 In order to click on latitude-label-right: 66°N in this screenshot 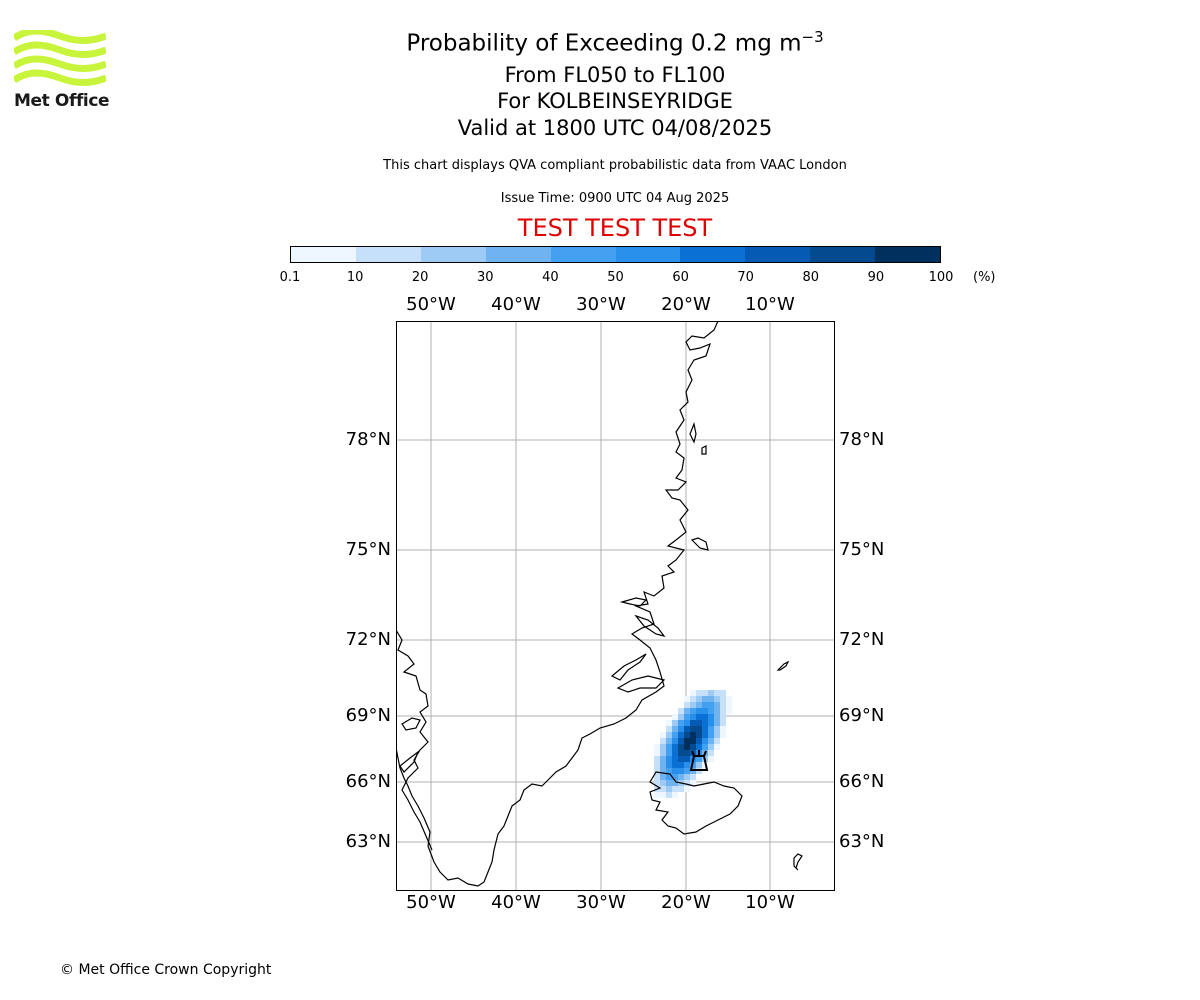, I will do `click(862, 781)`.